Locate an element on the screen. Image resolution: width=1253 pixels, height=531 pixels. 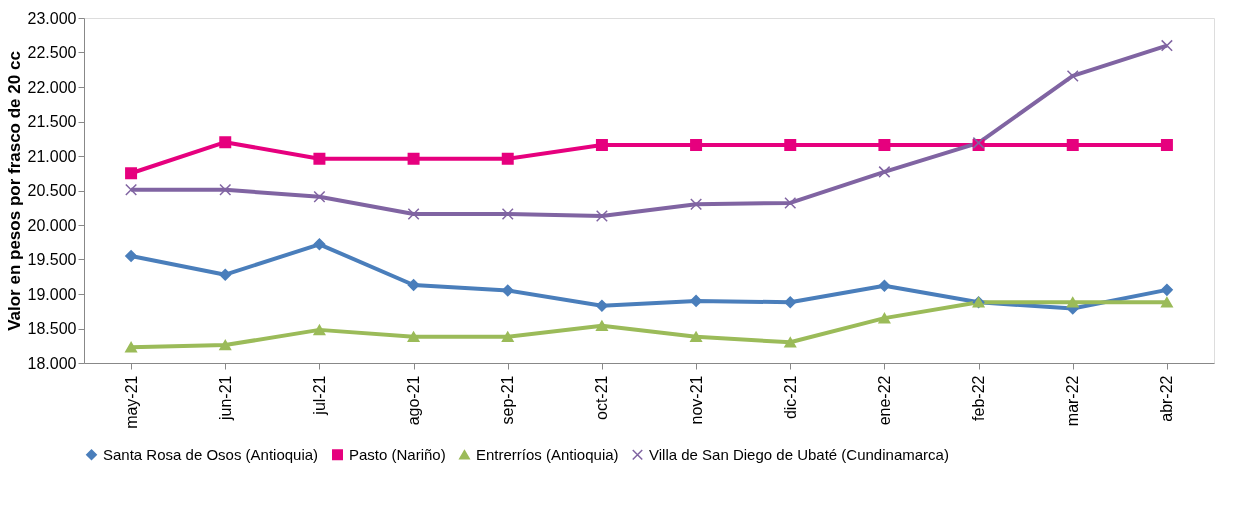
x-tick-label: dic-21 is located at coordinates (790, 397).